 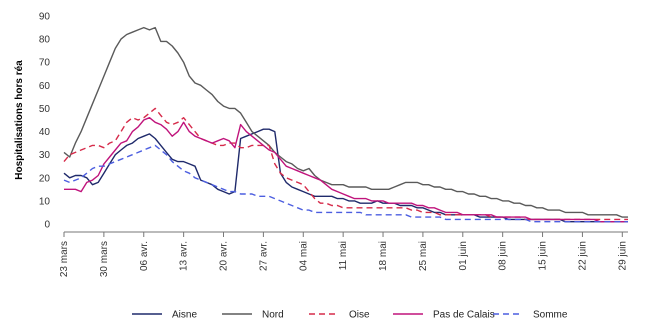 I want to click on y-tick-label: 40, so click(x=45, y=132).